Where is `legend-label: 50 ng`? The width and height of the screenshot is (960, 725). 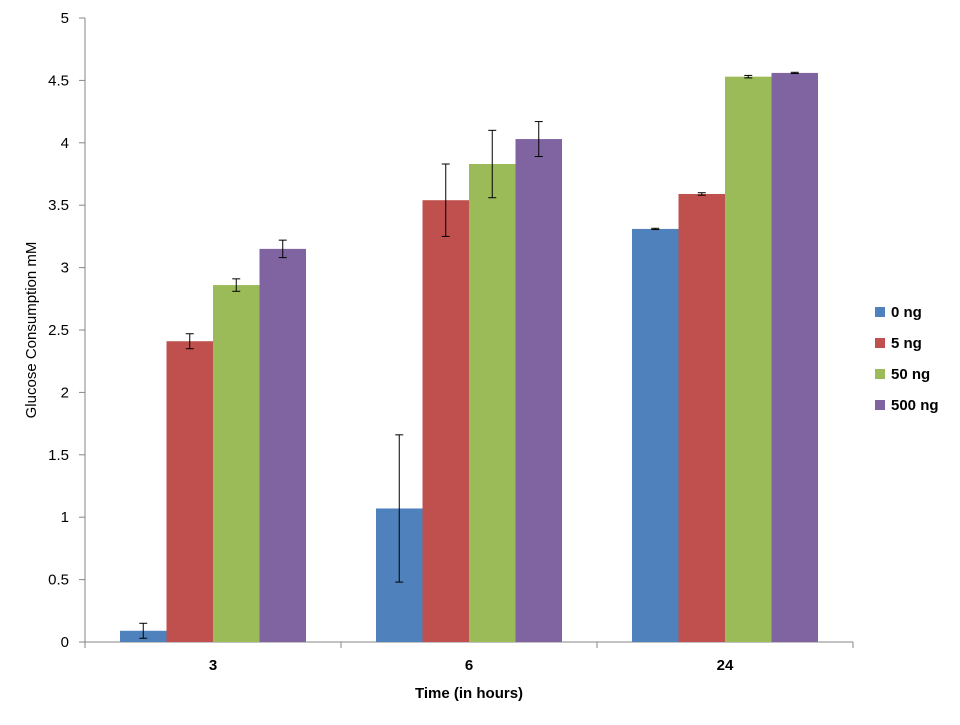 legend-label: 50 ng is located at coordinates (910, 374).